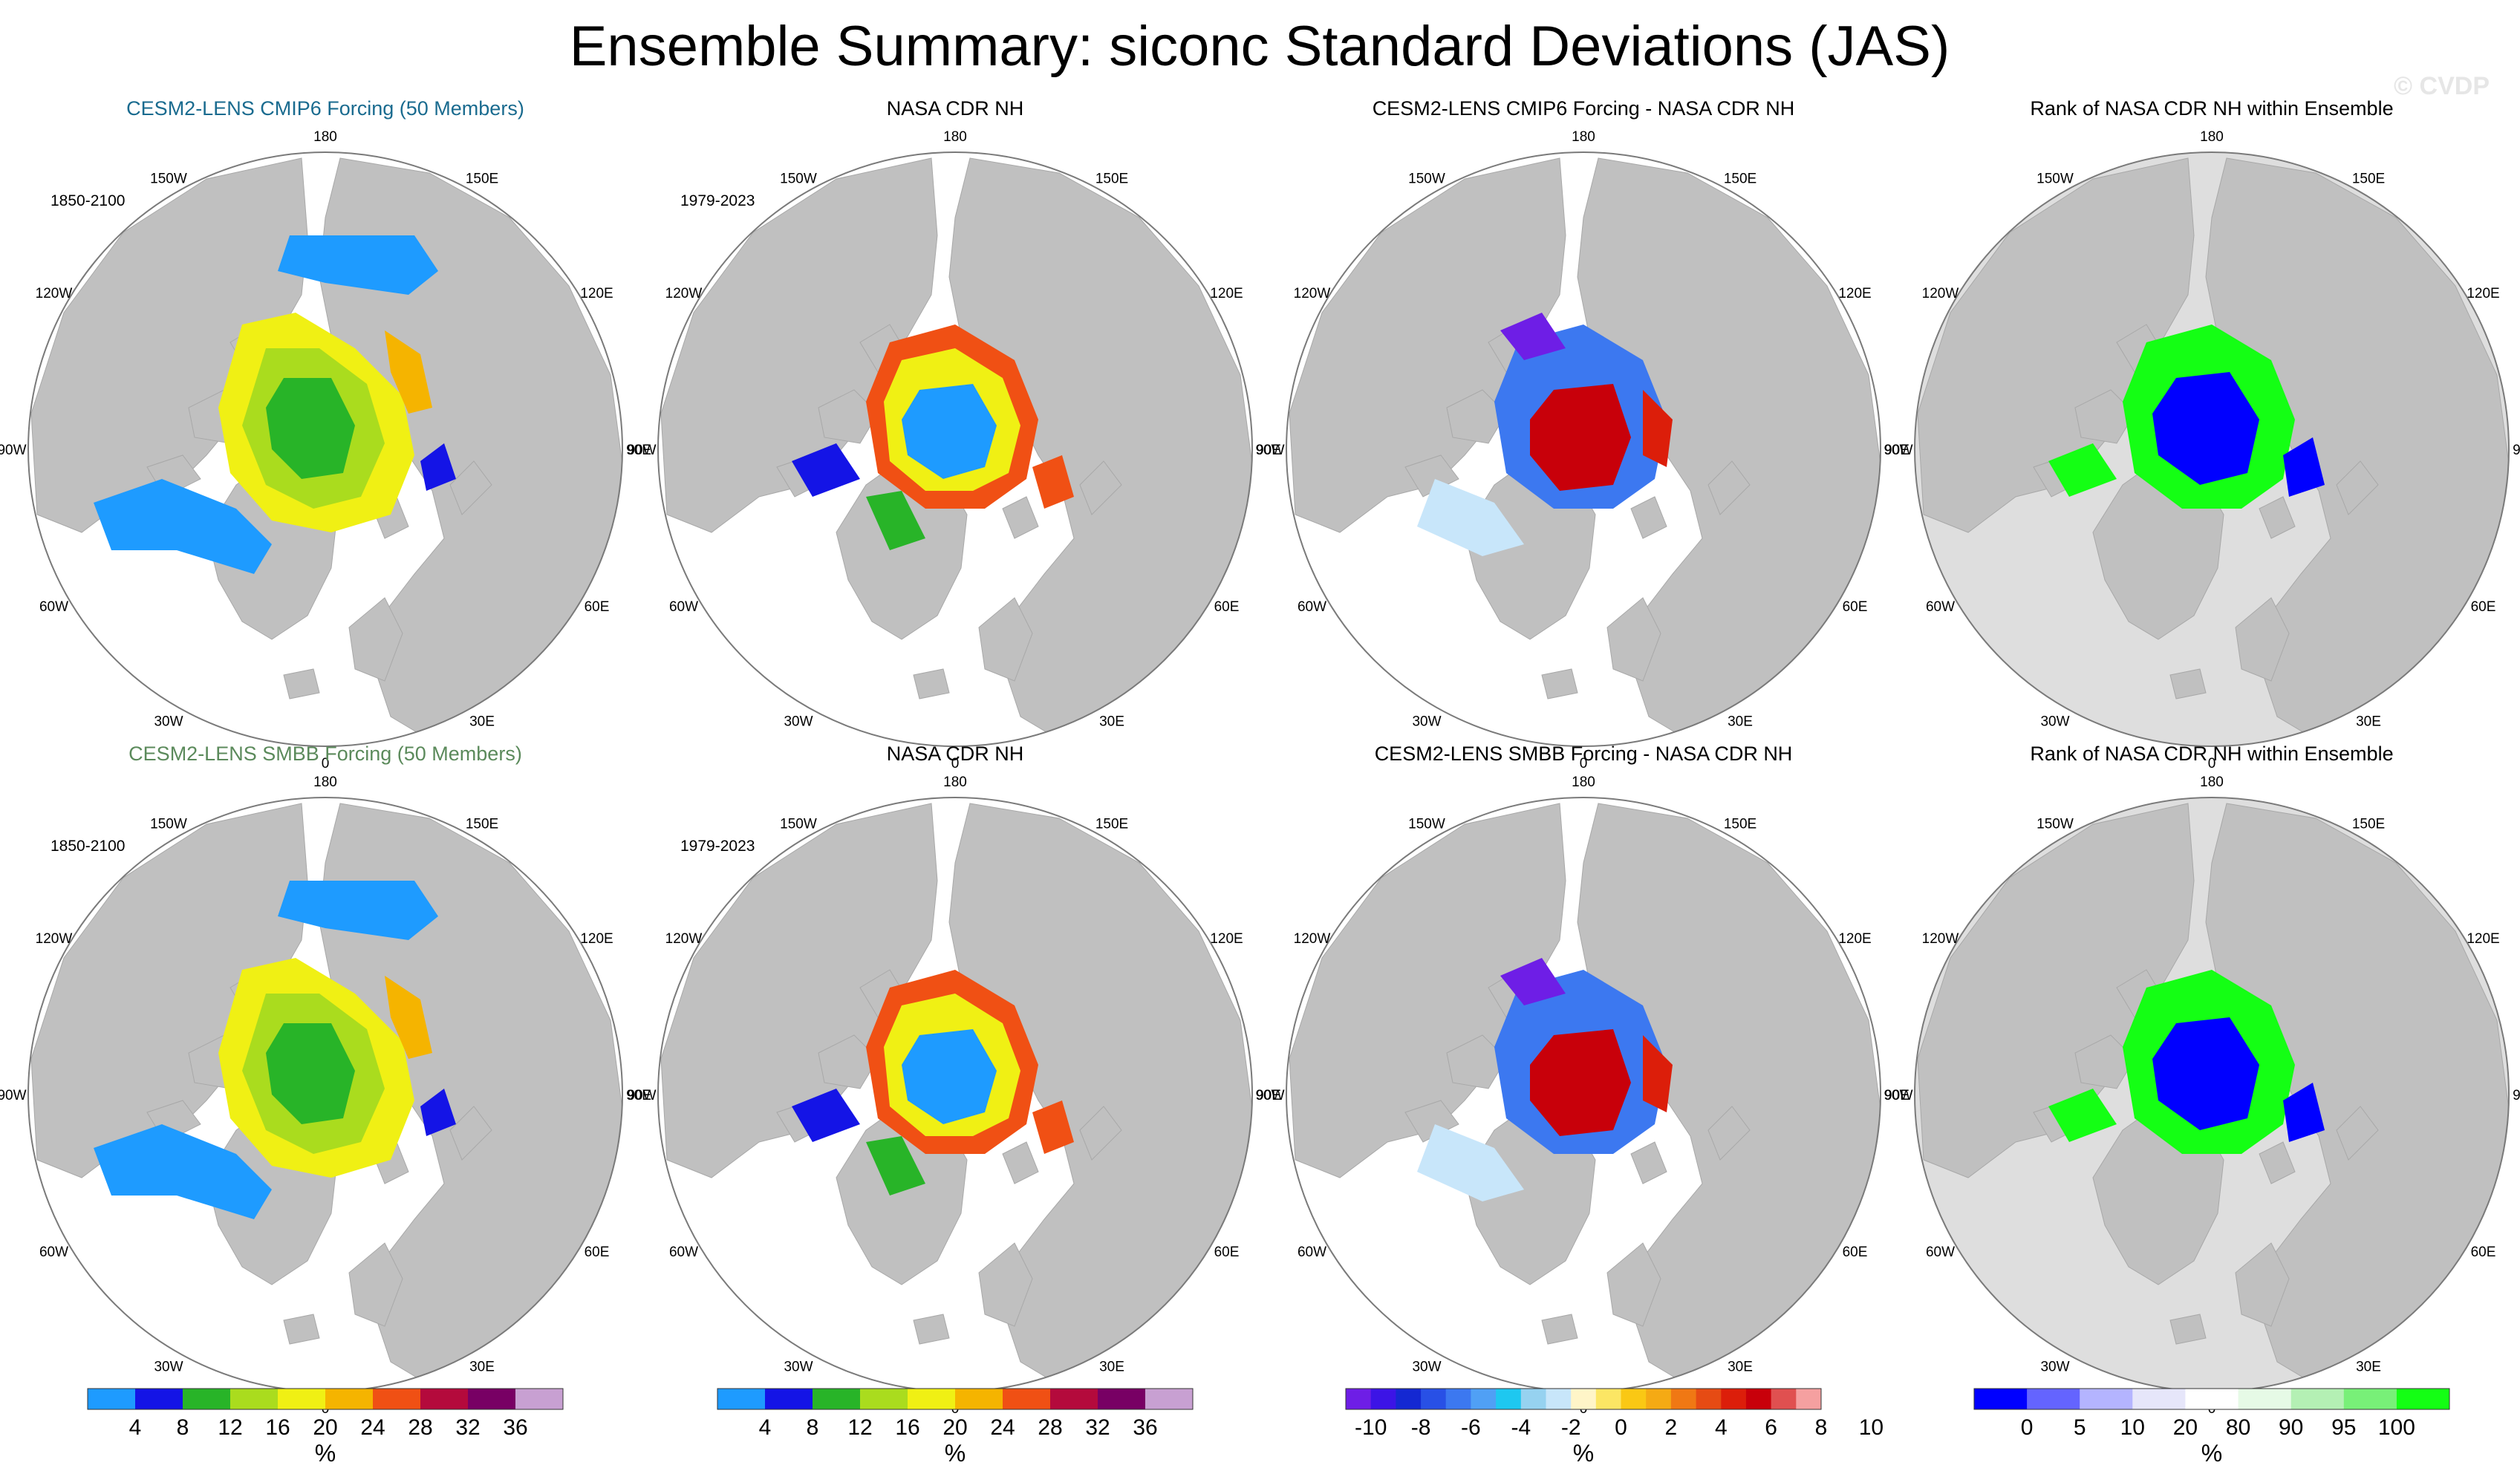  What do you see at coordinates (88, 846) in the screenshot?
I see `period-label-r2c1: 1850-2100` at bounding box center [88, 846].